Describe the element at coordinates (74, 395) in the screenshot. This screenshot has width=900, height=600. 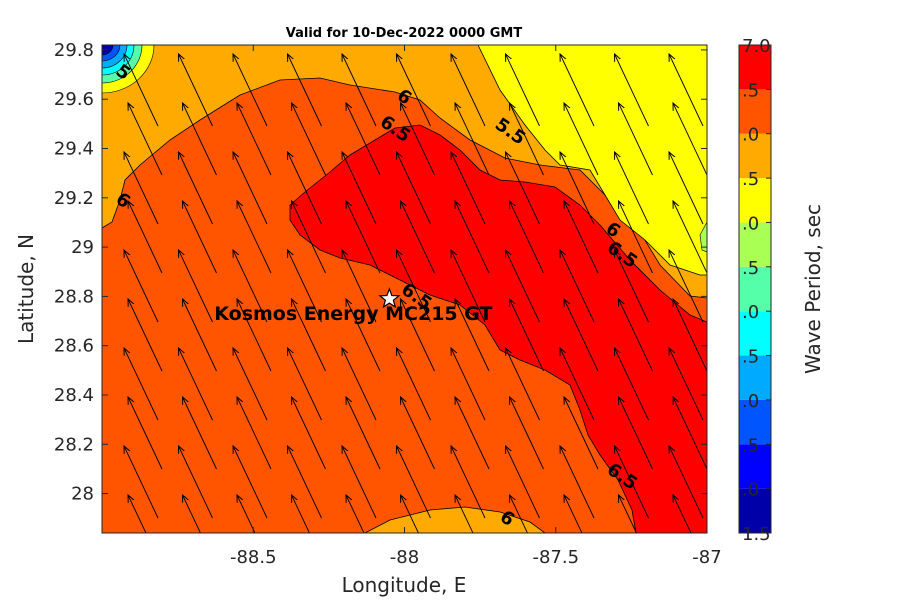
I see `y-tick-label: 28.4` at that location.